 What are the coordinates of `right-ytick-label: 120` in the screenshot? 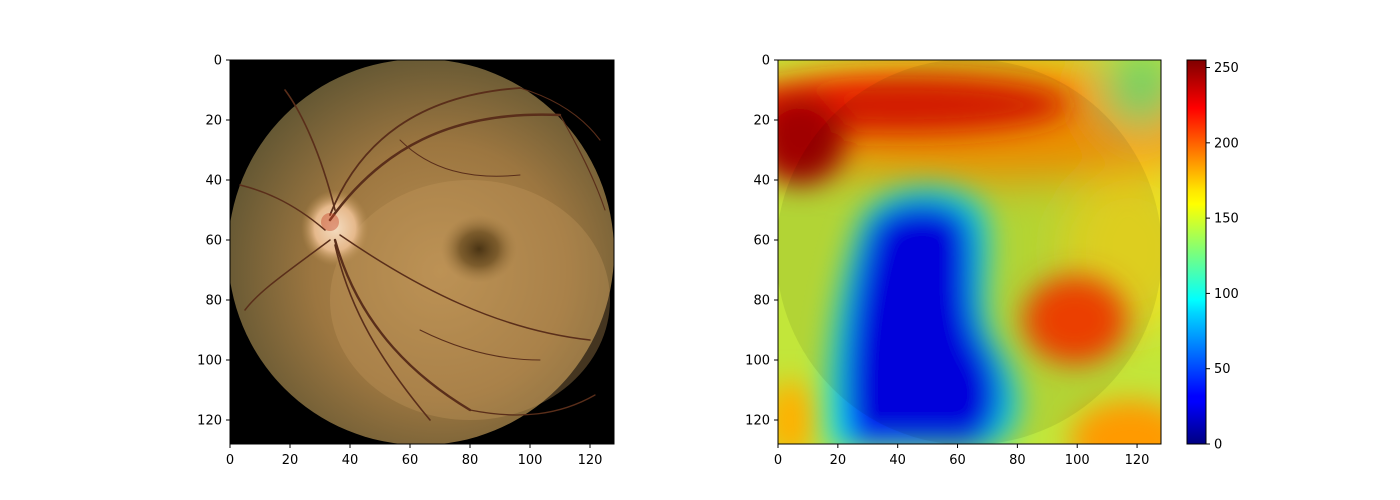 It's located at (757, 421).